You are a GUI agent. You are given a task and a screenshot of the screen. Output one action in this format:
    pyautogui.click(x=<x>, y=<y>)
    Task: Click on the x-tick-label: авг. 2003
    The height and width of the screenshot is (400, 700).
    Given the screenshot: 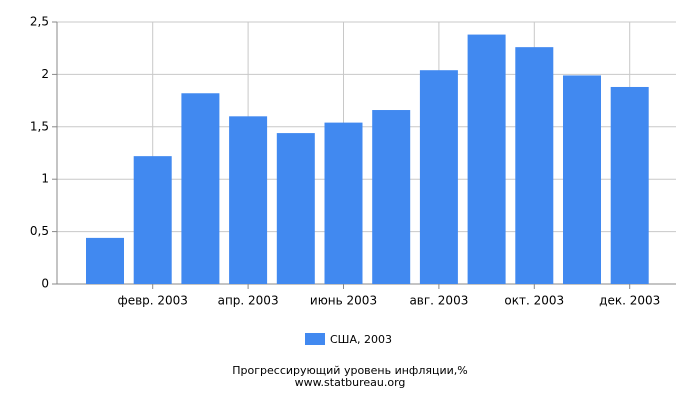 What is the action you would take?
    pyautogui.click(x=438, y=301)
    